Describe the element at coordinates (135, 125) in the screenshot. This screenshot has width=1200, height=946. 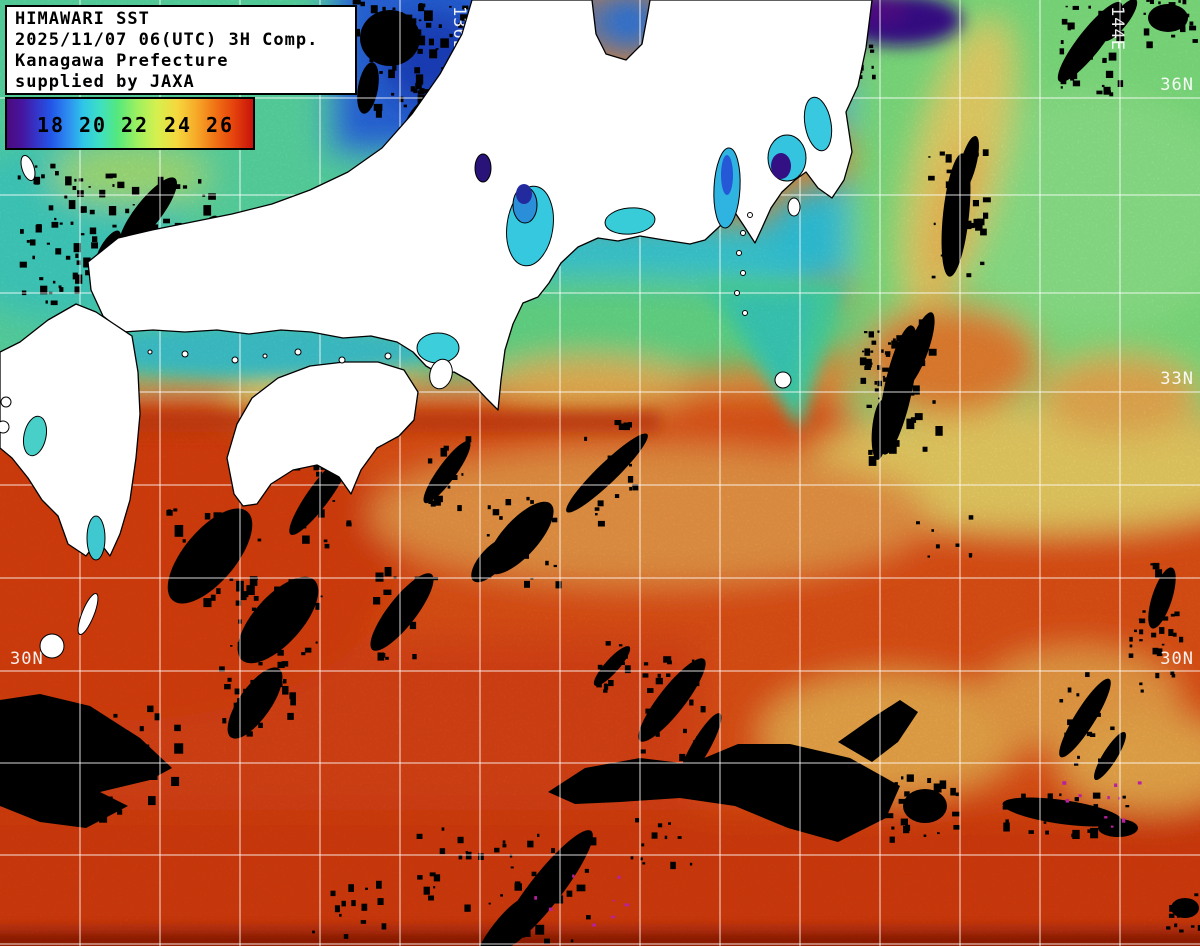
I see `colorbar-tick: 22` at that location.